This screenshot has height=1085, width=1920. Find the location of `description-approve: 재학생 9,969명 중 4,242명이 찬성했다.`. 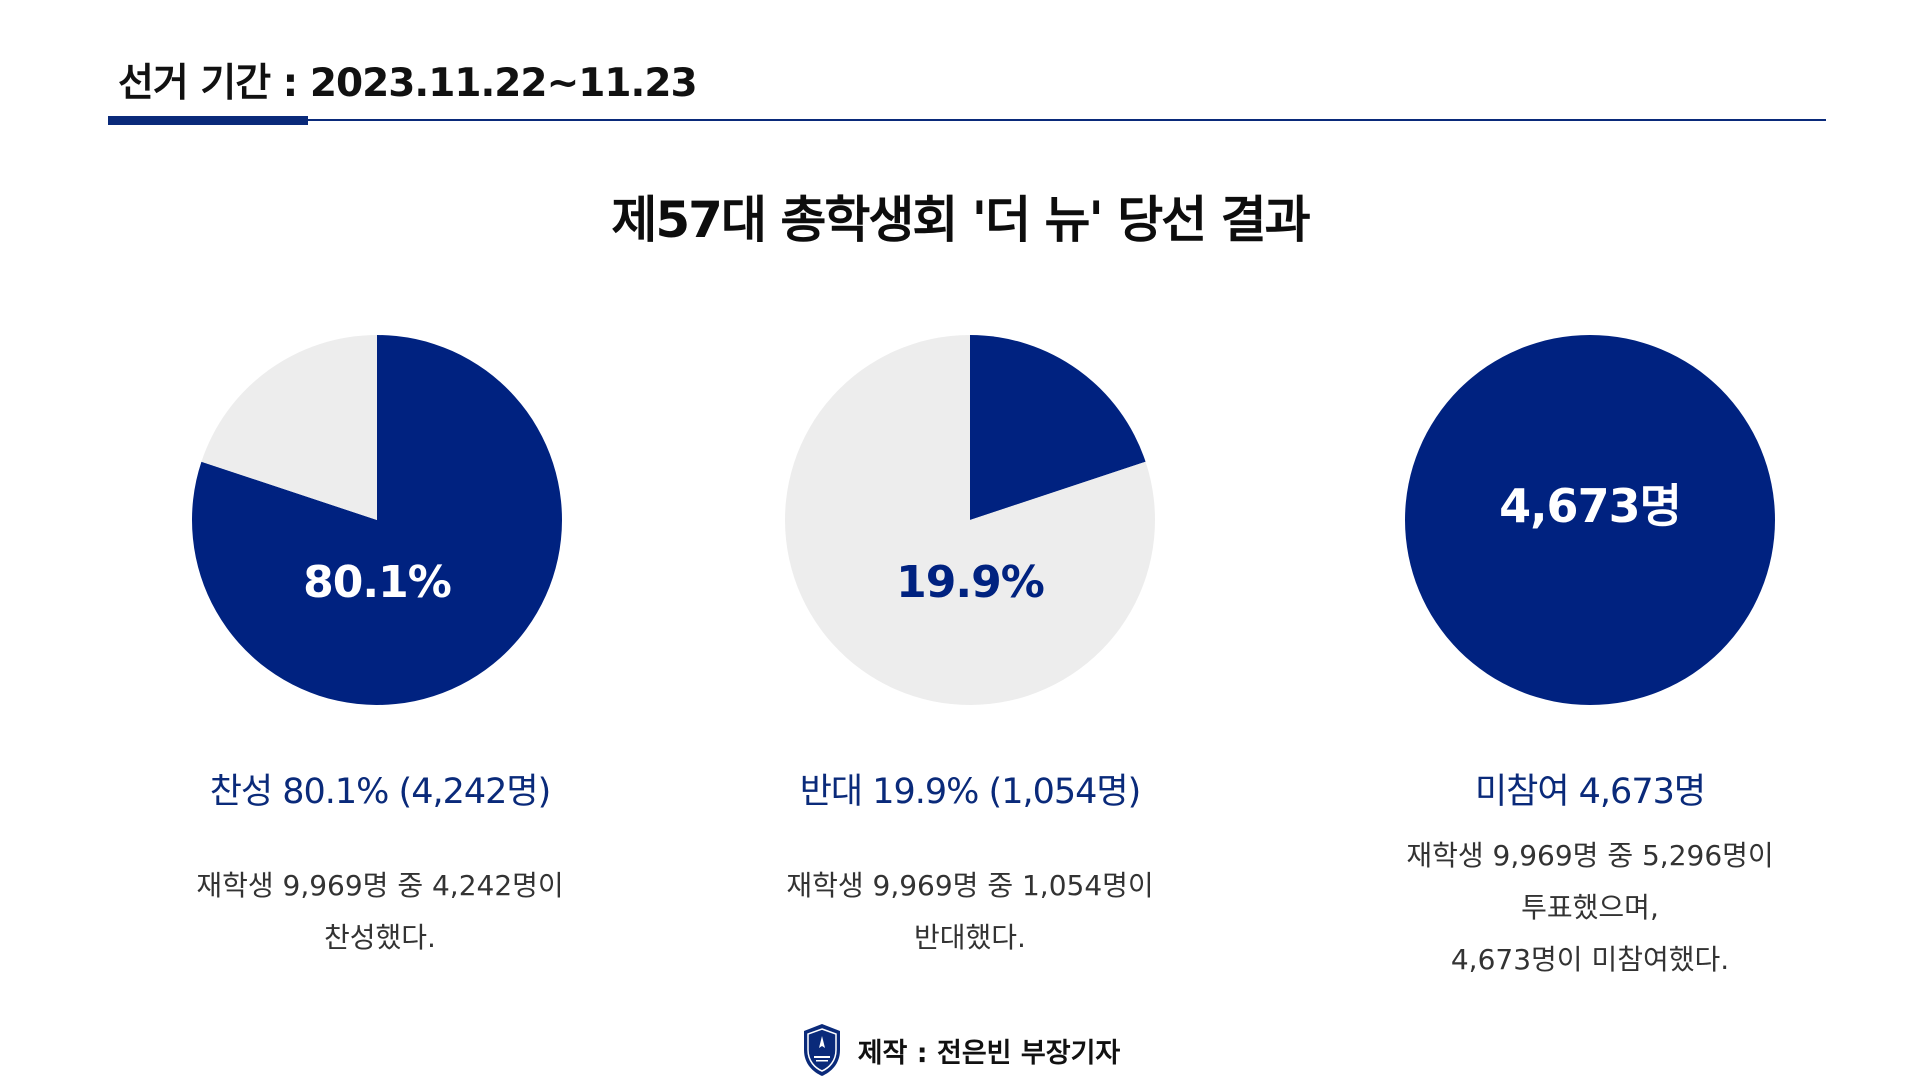

description-approve: 재학생 9,969명 중 4,242명이 찬성했다. is located at coordinates (380, 912).